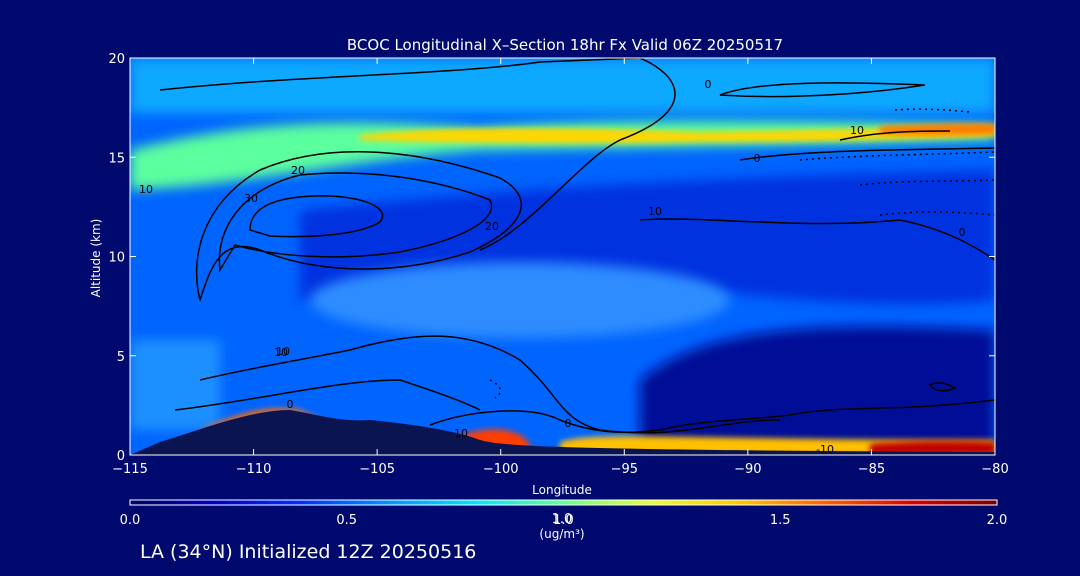  What do you see at coordinates (994, 469) in the screenshot?
I see `x-tick-label: −80` at bounding box center [994, 469].